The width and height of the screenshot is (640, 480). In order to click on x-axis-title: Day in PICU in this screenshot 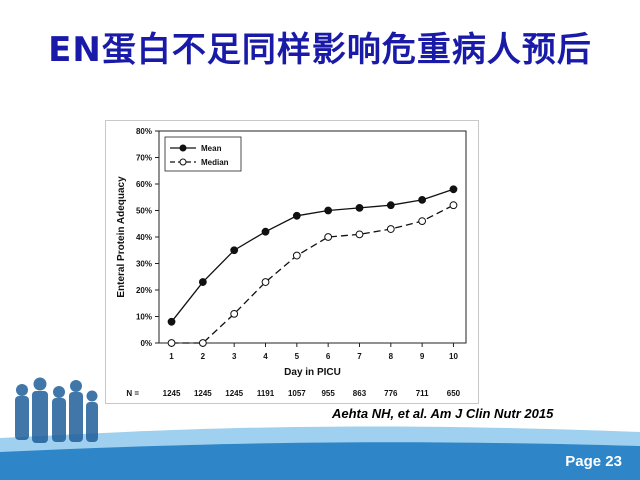, I will do `click(312, 372)`.